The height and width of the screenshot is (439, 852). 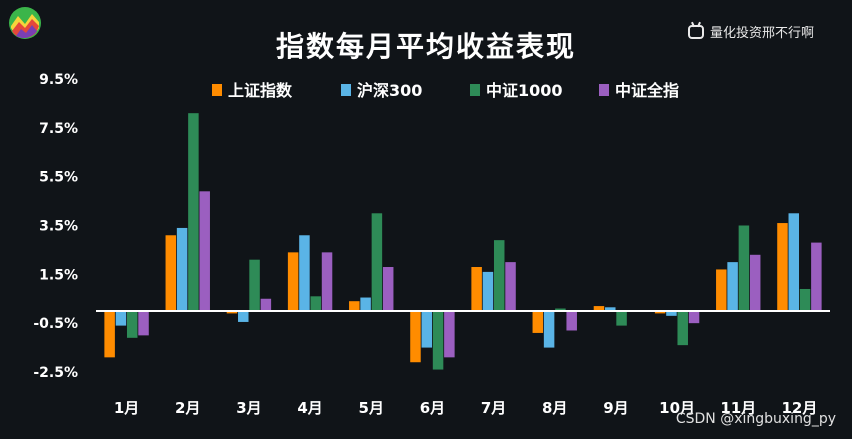 What do you see at coordinates (371, 408) in the screenshot?
I see `x-tick-label: 5月` at bounding box center [371, 408].